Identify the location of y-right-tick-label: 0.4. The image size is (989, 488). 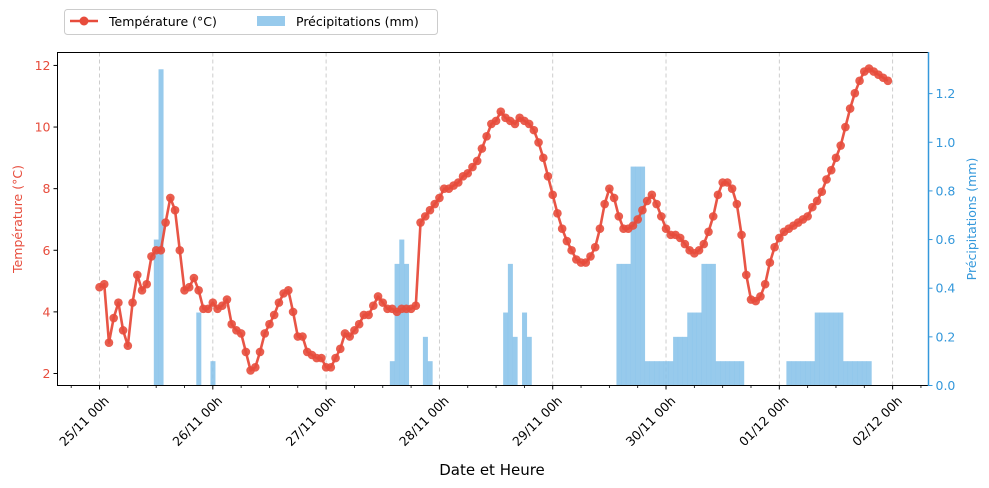
(946, 288).